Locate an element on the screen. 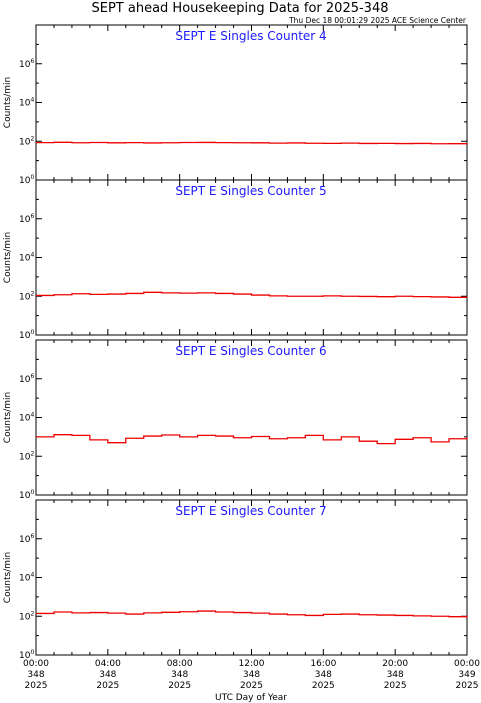 The width and height of the screenshot is (481, 703). x-tick-label: 08:00 is located at coordinates (180, 664).